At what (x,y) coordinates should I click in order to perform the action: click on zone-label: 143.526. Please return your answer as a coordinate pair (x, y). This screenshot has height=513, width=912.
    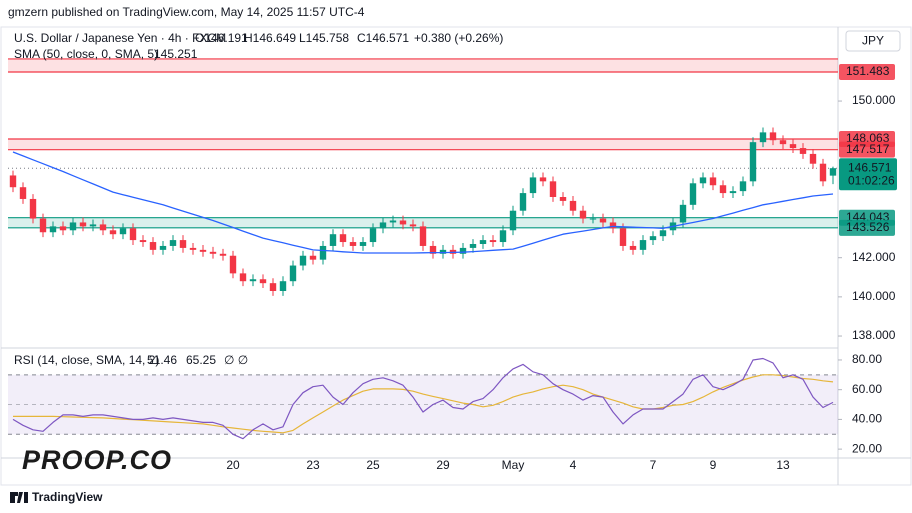
    Looking at the image, I should click on (868, 227).